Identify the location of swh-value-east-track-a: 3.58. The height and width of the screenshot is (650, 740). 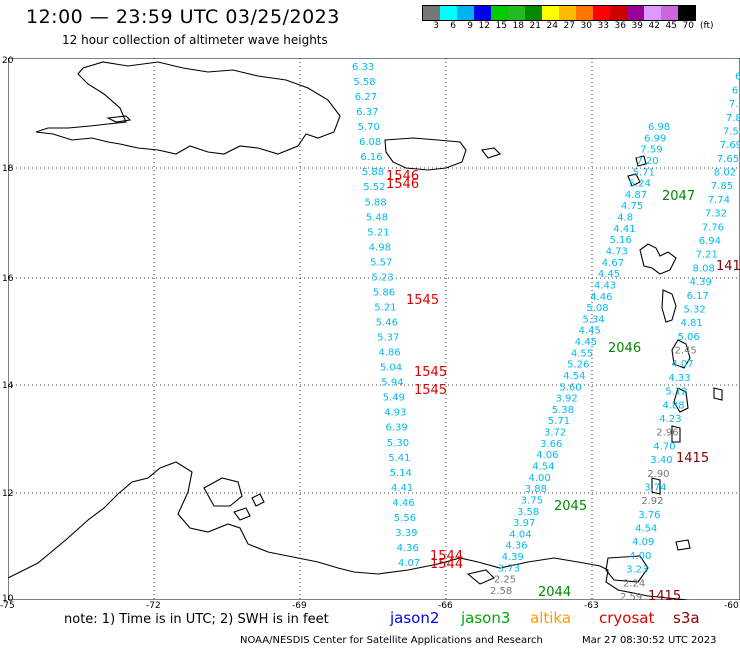
(528, 512).